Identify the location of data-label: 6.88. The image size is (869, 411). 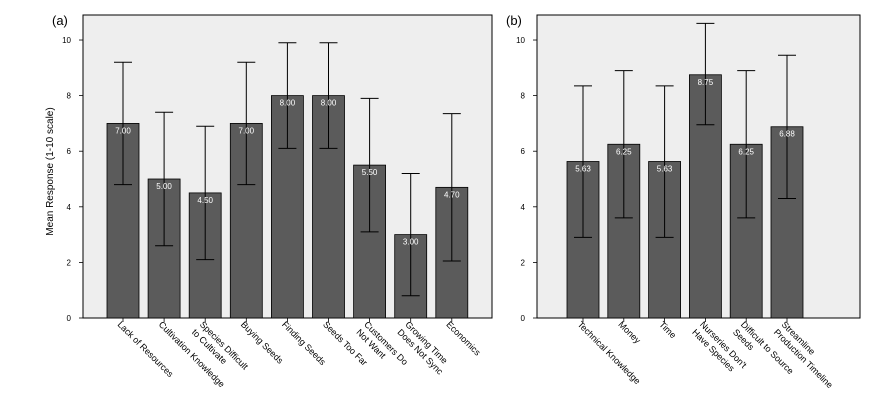
(787, 134).